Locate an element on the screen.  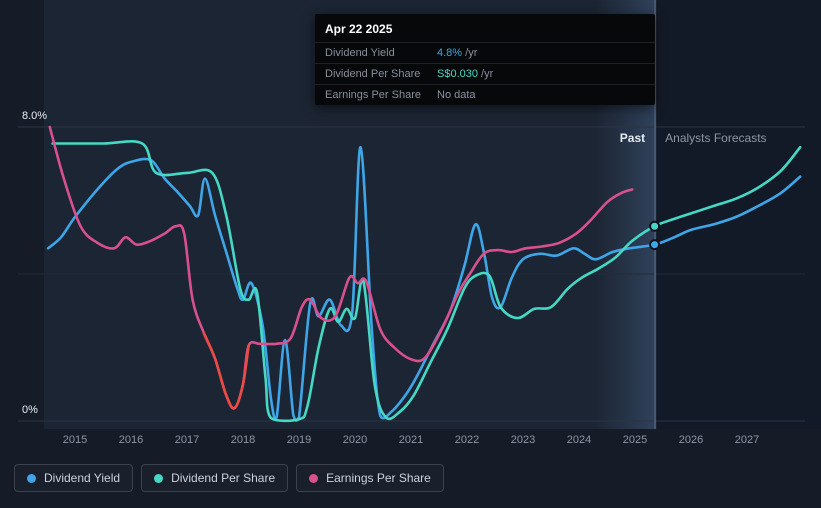
tooltip-label: Dividend Per Share is located at coordinates (373, 74).